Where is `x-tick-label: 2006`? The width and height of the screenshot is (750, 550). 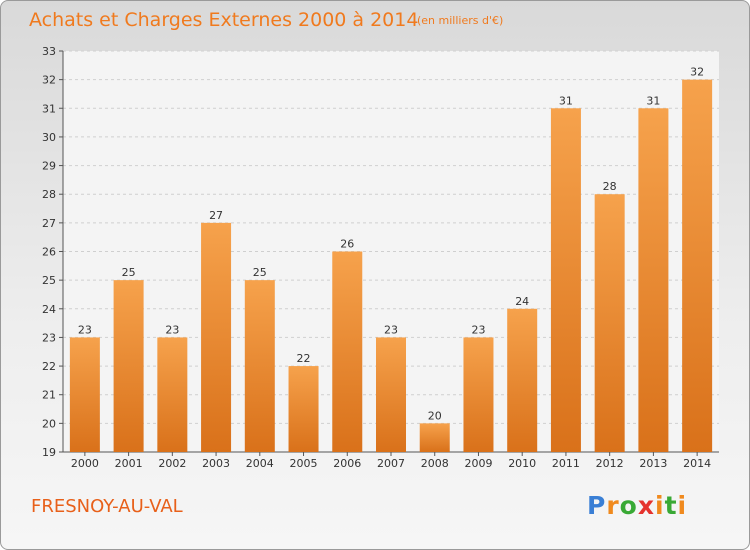
x-tick-label: 2006 is located at coordinates (347, 463).